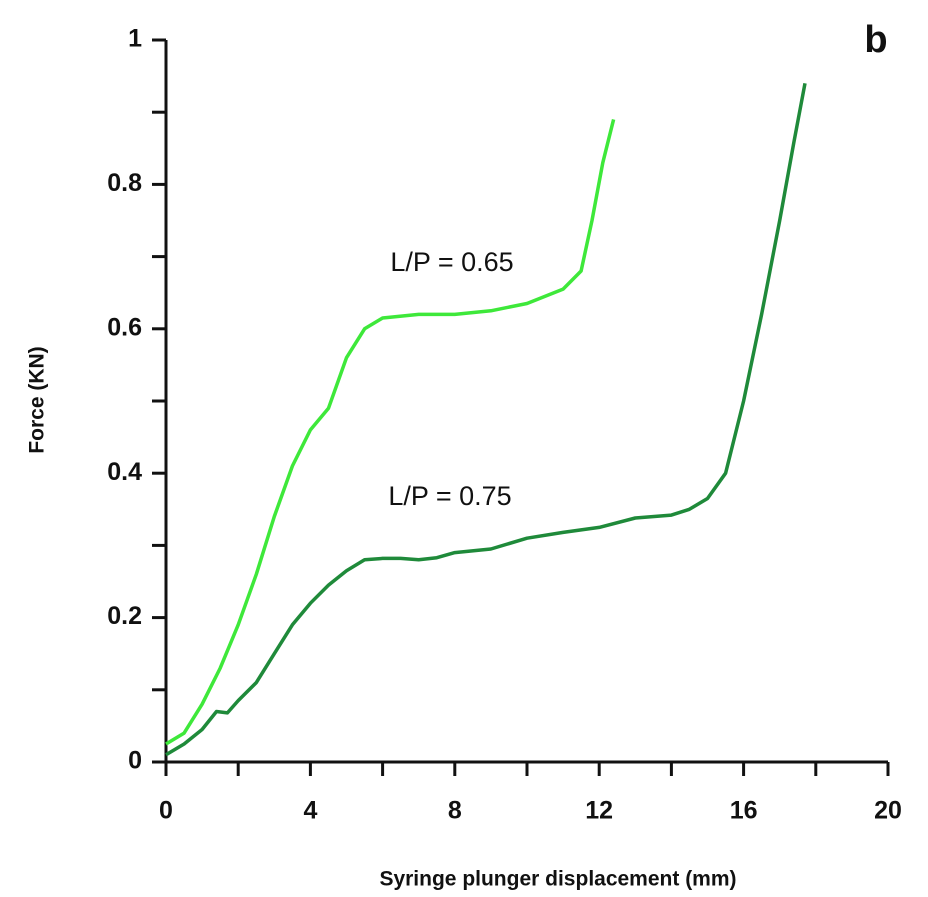 The image size is (928, 897). Describe the element at coordinates (135, 39) in the screenshot. I see `y-tick-label: 1` at that location.